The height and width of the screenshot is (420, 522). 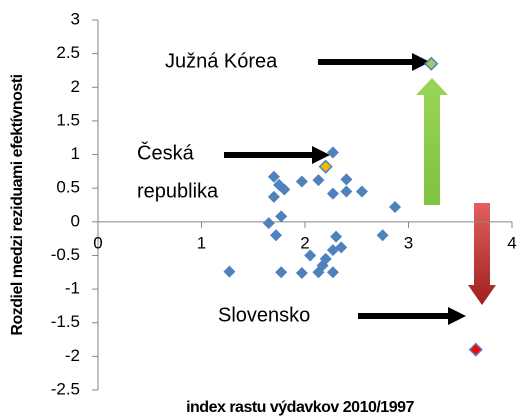 I want to click on red-arrow, so click(x=482, y=254).